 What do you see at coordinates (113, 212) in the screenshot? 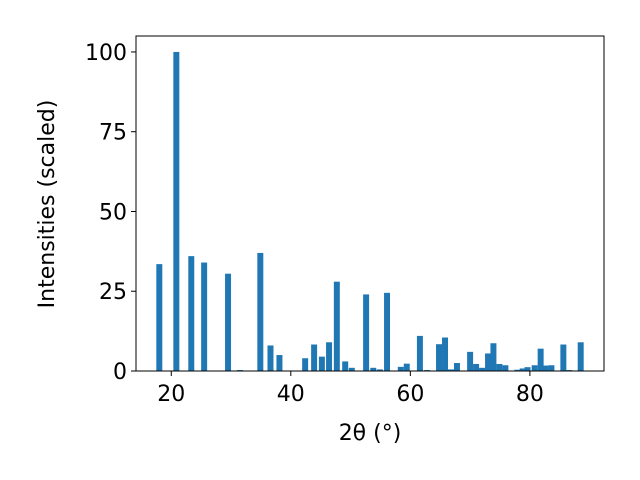
I see `y-tick-label: 50` at bounding box center [113, 212].